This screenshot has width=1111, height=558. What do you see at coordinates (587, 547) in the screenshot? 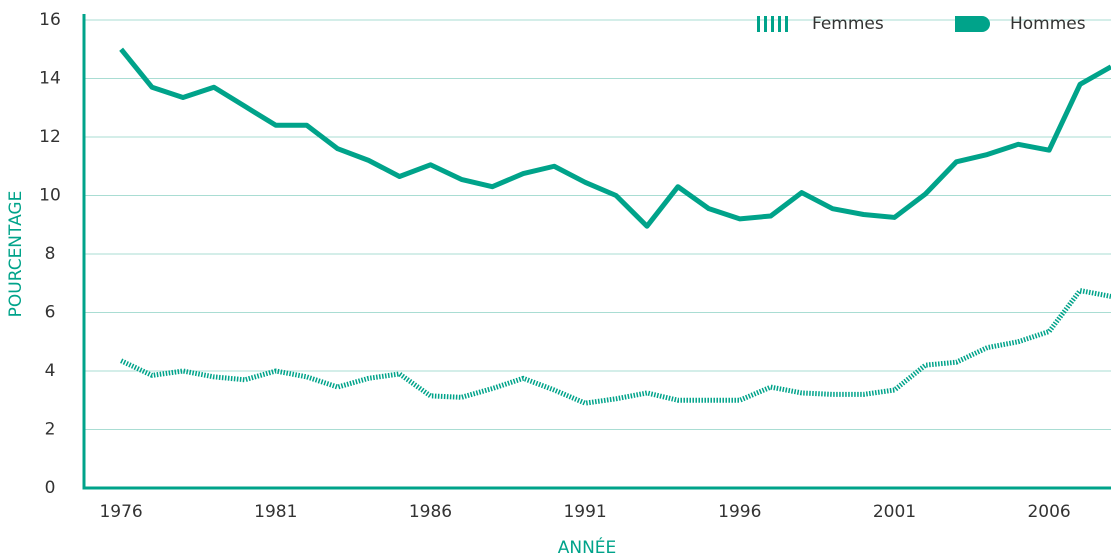
I see `x-axis-label: ANNÉE` at bounding box center [587, 547].